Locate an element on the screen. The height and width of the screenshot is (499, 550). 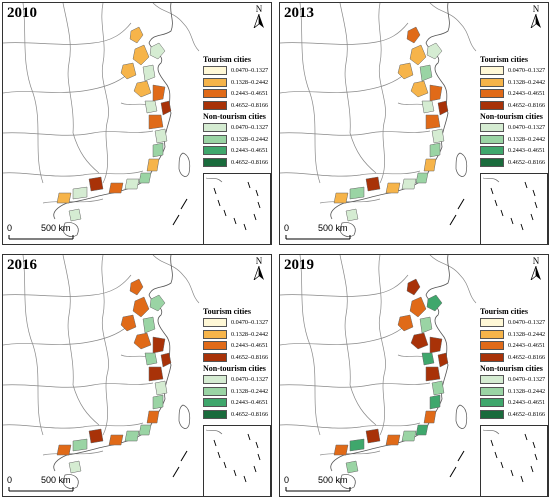
scale-zero: 0 is located at coordinates (287, 480).